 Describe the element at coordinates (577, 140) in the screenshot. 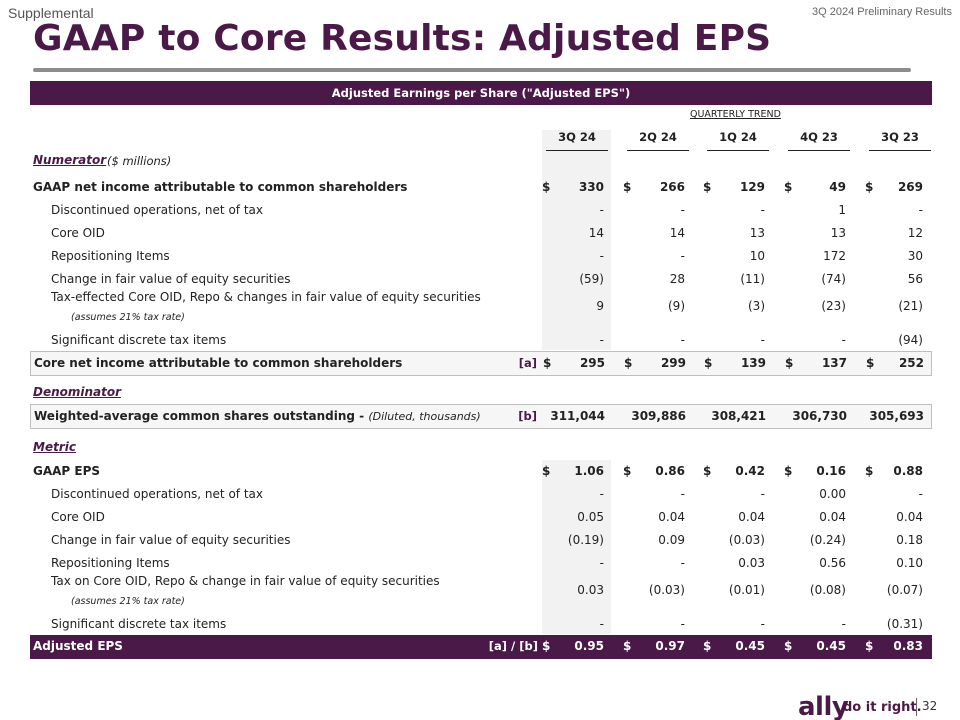

I see `column-header: 3Q 24` at that location.